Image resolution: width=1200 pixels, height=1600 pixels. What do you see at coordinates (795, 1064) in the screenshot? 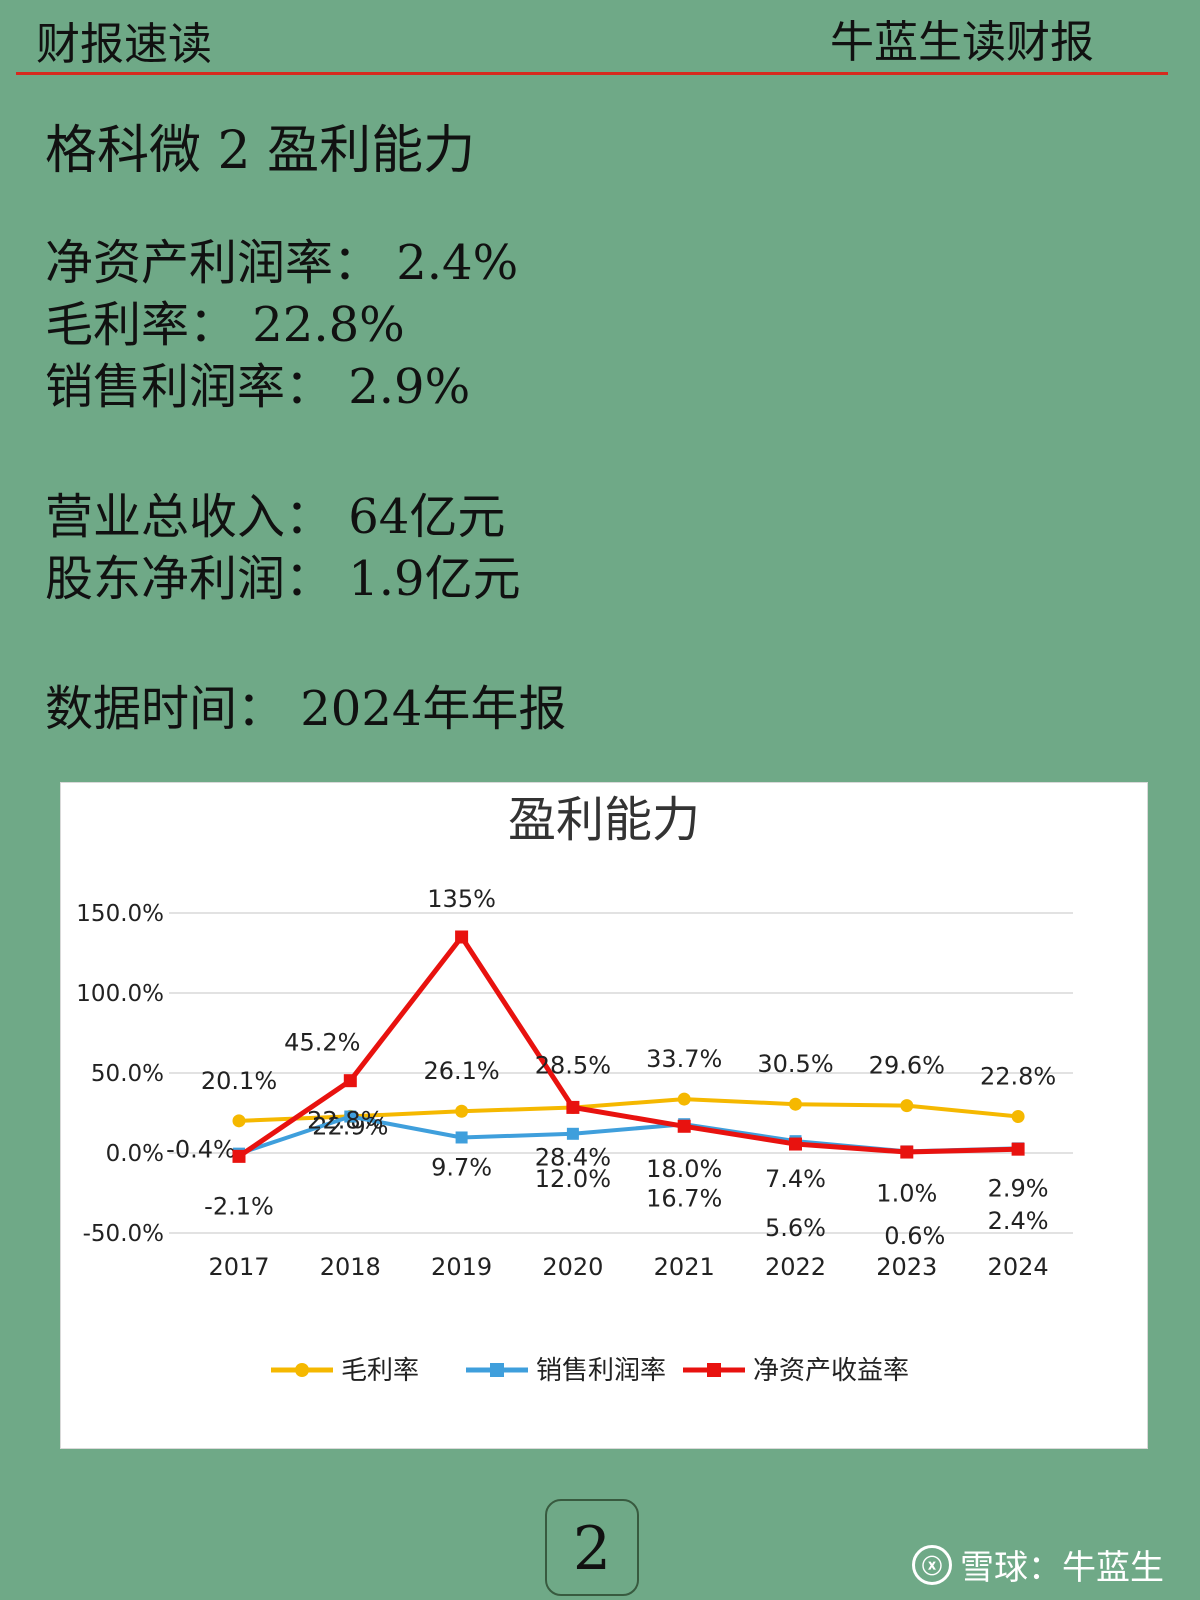
I see `data-label: 30.5%` at bounding box center [795, 1064].